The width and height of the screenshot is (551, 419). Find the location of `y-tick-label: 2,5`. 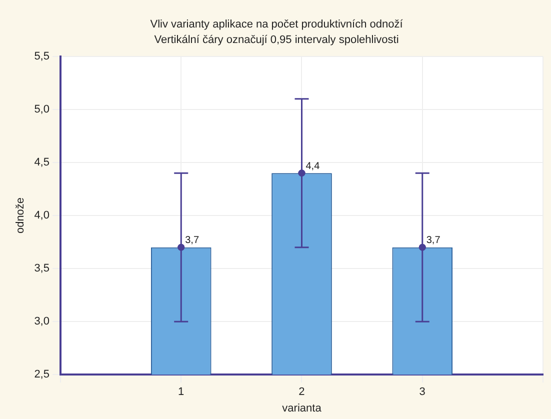

y-tick-label: 2,5 is located at coordinates (42, 374).